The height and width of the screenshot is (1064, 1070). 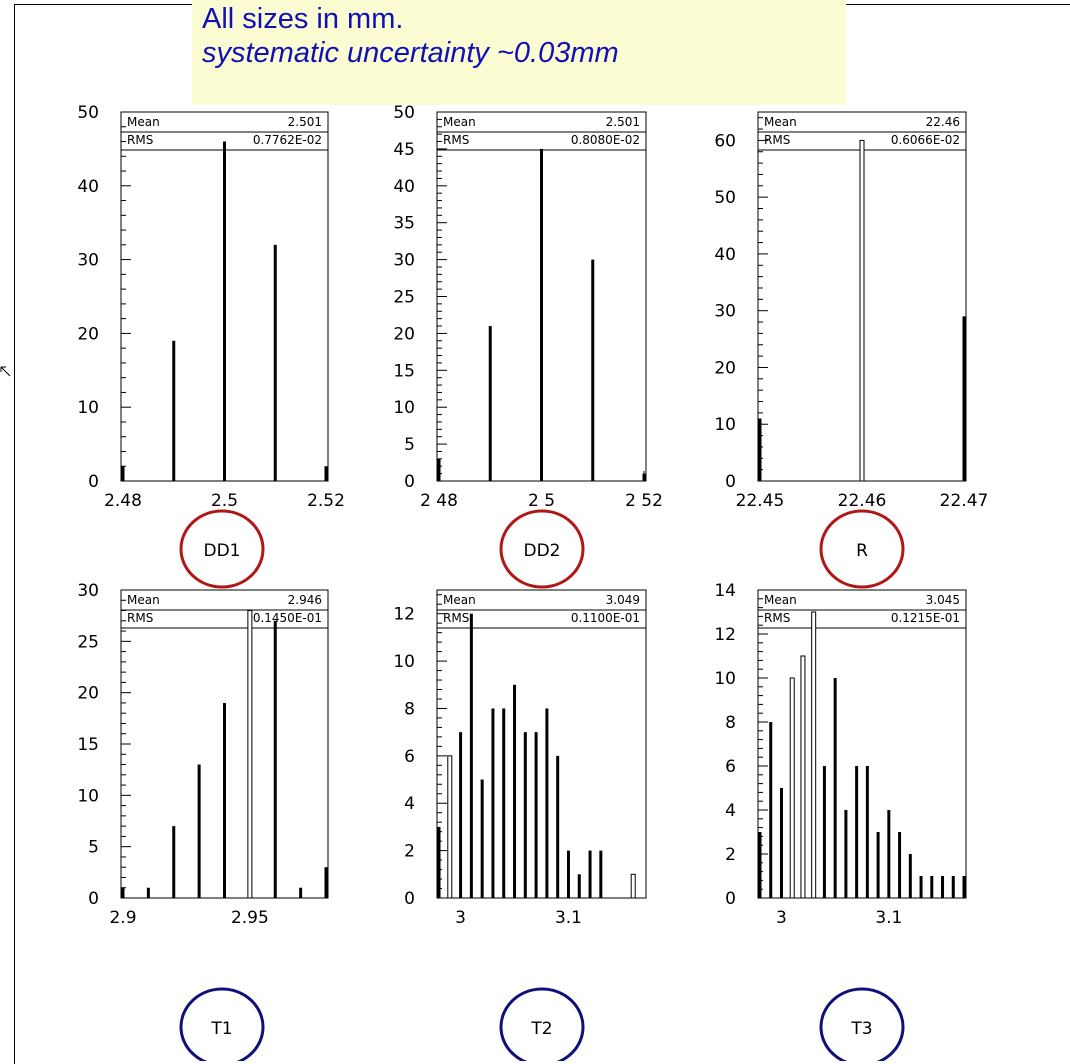 What do you see at coordinates (404, 334) in the screenshot?
I see `dd2-y-tick-label: 20` at bounding box center [404, 334].